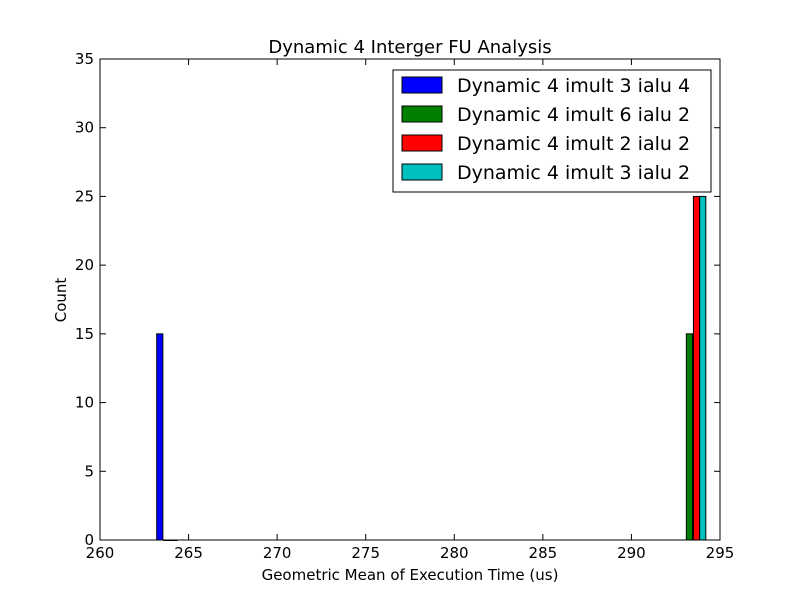 The image size is (800, 600). I want to click on legend-label-3: Dynamic 4 imult 3 ialu 2, so click(573, 173).